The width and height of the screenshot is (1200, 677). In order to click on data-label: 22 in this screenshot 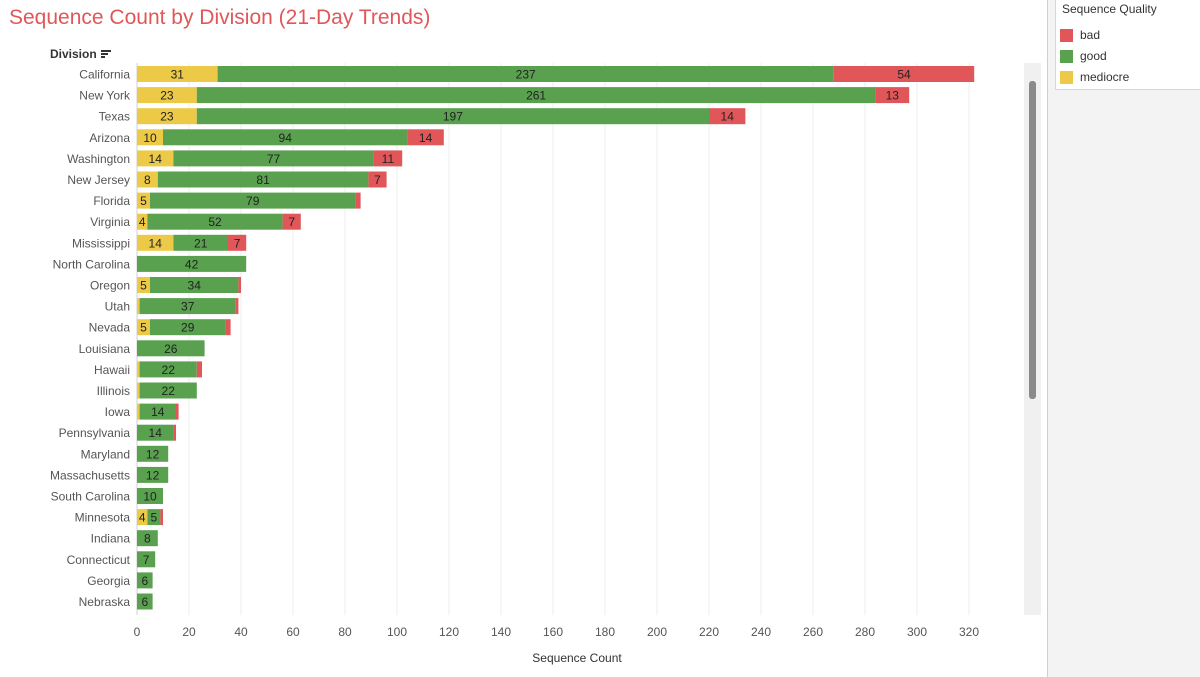, I will do `click(169, 370)`.